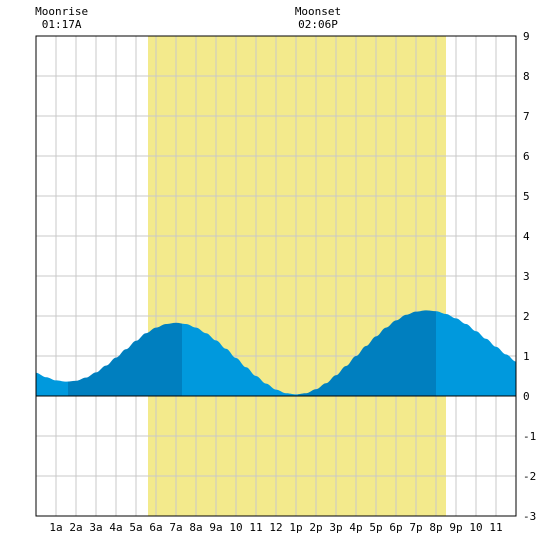 This screenshot has width=550, height=550. I want to click on x-tick-label-12: 12, so click(275, 527).